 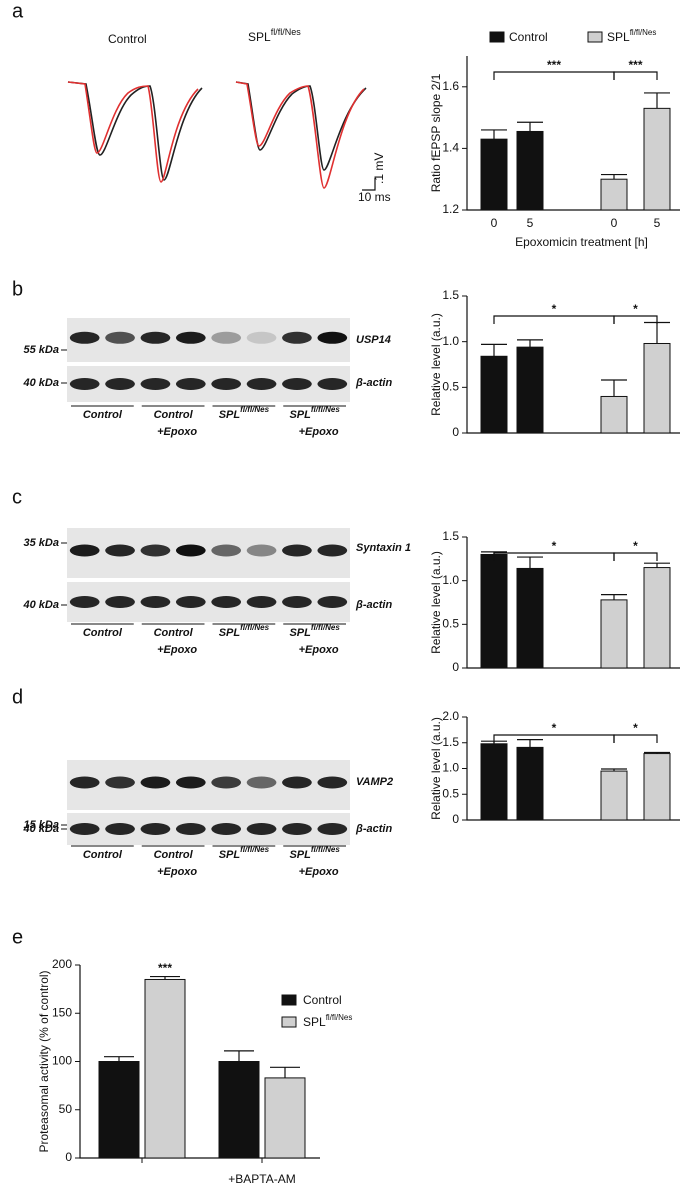 What do you see at coordinates (17, 497) in the screenshot?
I see `panel-label: c` at bounding box center [17, 497].